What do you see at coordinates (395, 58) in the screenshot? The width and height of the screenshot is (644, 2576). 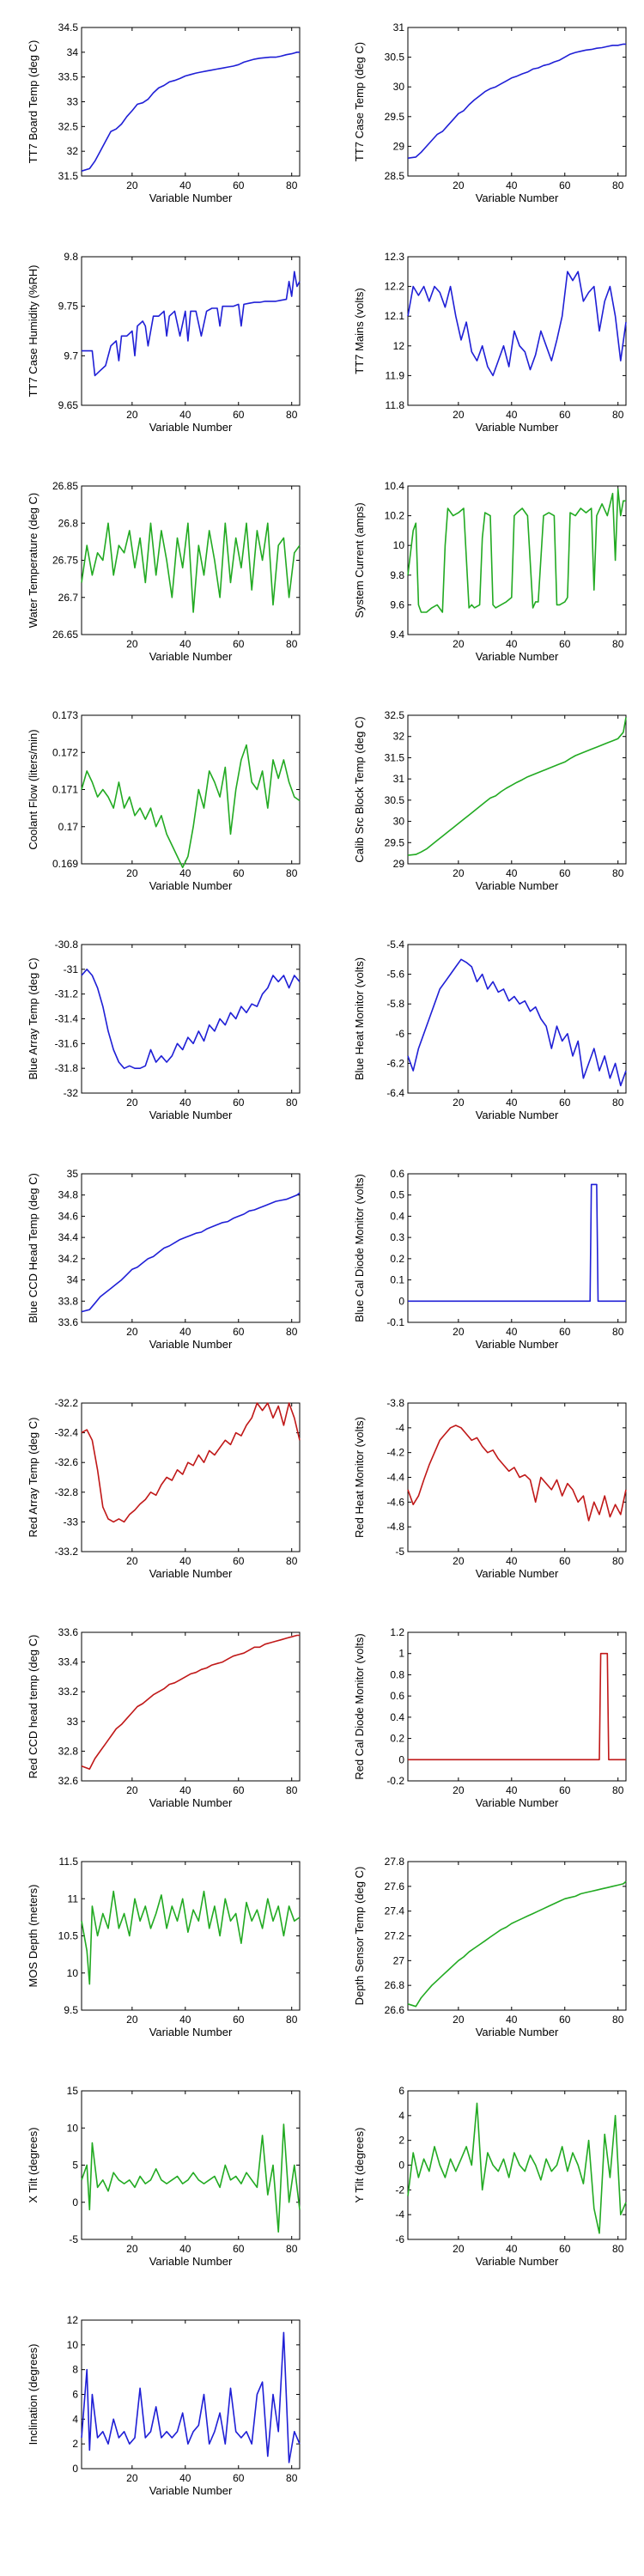 I see `y-tick-label: 30.5` at bounding box center [395, 58].